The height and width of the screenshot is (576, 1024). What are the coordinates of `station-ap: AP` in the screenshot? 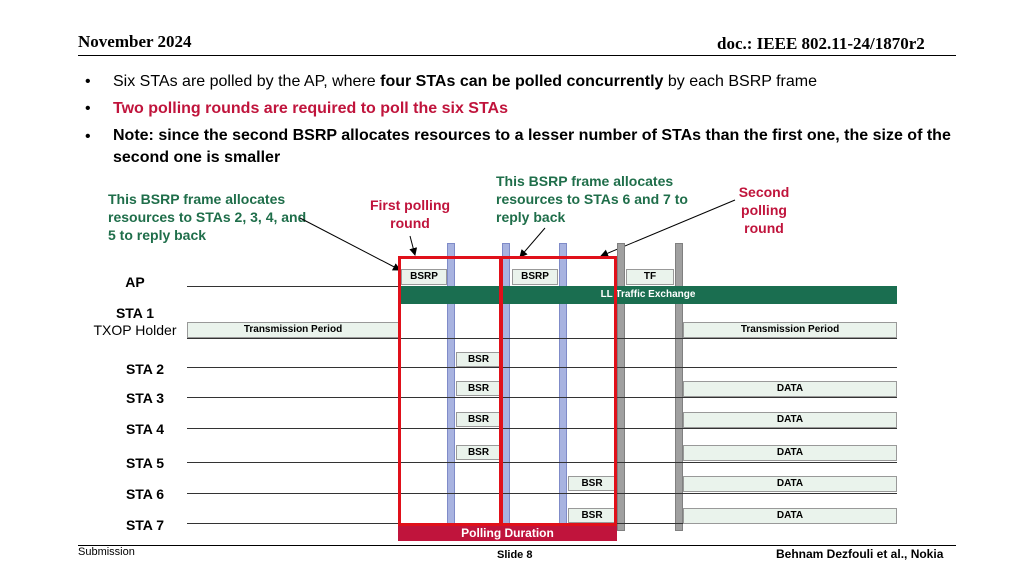 It's located at (135, 282).